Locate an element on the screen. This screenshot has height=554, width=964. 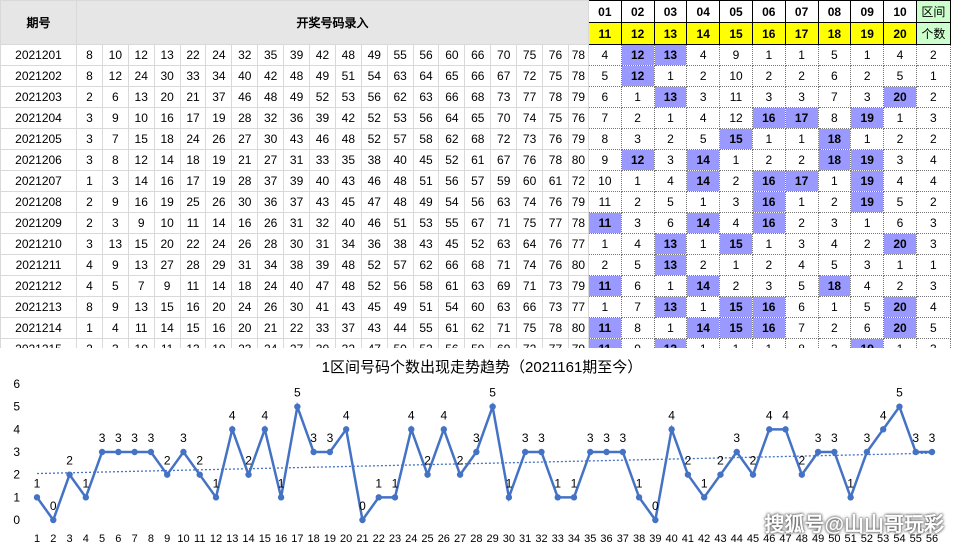
number-cell: 5 is located at coordinates (115, 286).